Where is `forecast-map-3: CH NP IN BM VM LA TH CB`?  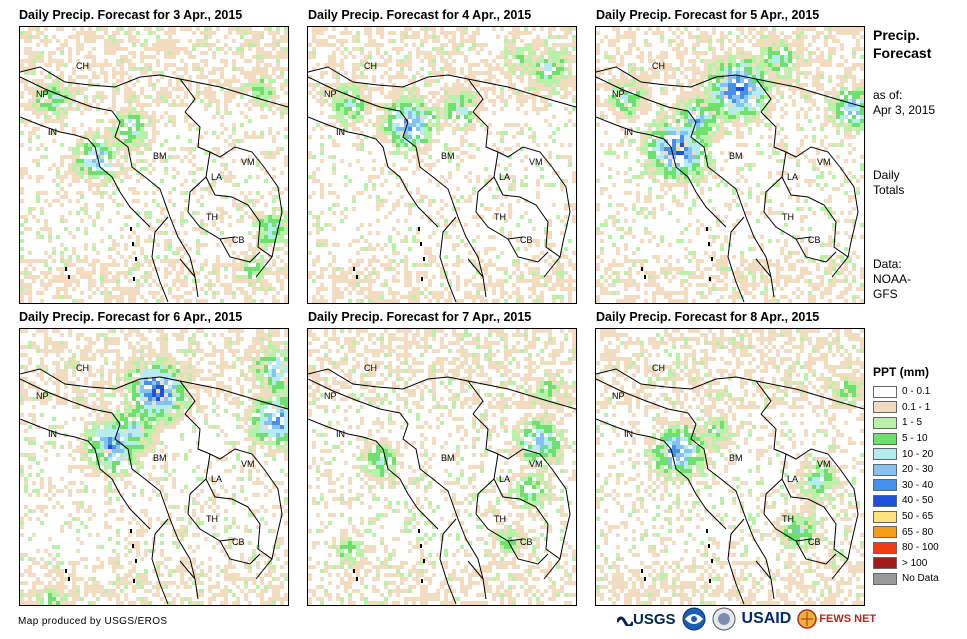
forecast-map-3: CH NP IN BM VM LA TH CB is located at coordinates (730, 165).